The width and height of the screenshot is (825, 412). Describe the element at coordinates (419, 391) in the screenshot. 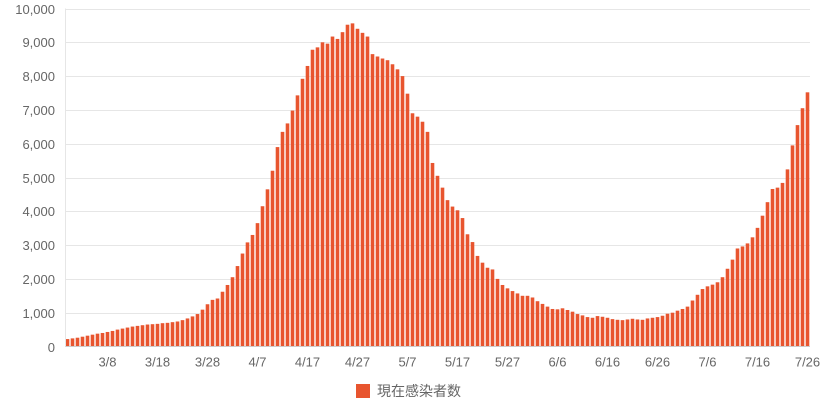

I see `legend-label-current-cases: 現在感染者数` at that location.